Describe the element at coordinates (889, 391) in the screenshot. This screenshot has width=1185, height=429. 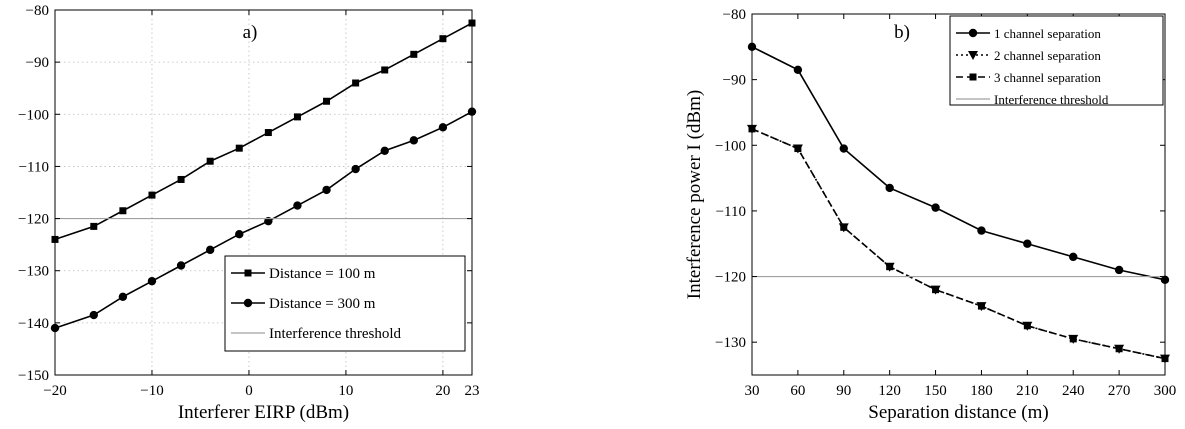
I see `x-tick-label: 120` at that location.